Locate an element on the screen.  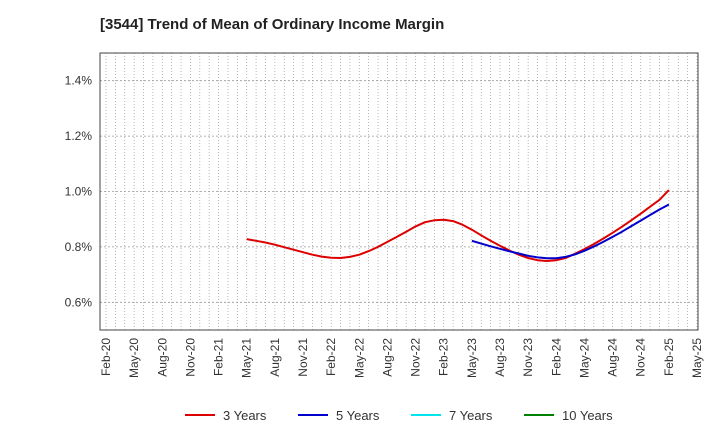
x-tick-label: Feb-24 is located at coordinates (556, 357).